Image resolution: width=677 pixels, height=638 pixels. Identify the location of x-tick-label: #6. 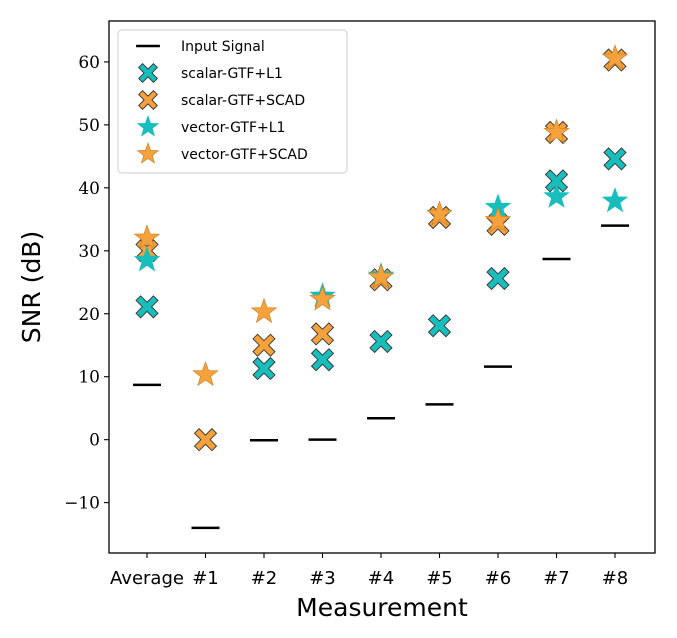
(498, 578).